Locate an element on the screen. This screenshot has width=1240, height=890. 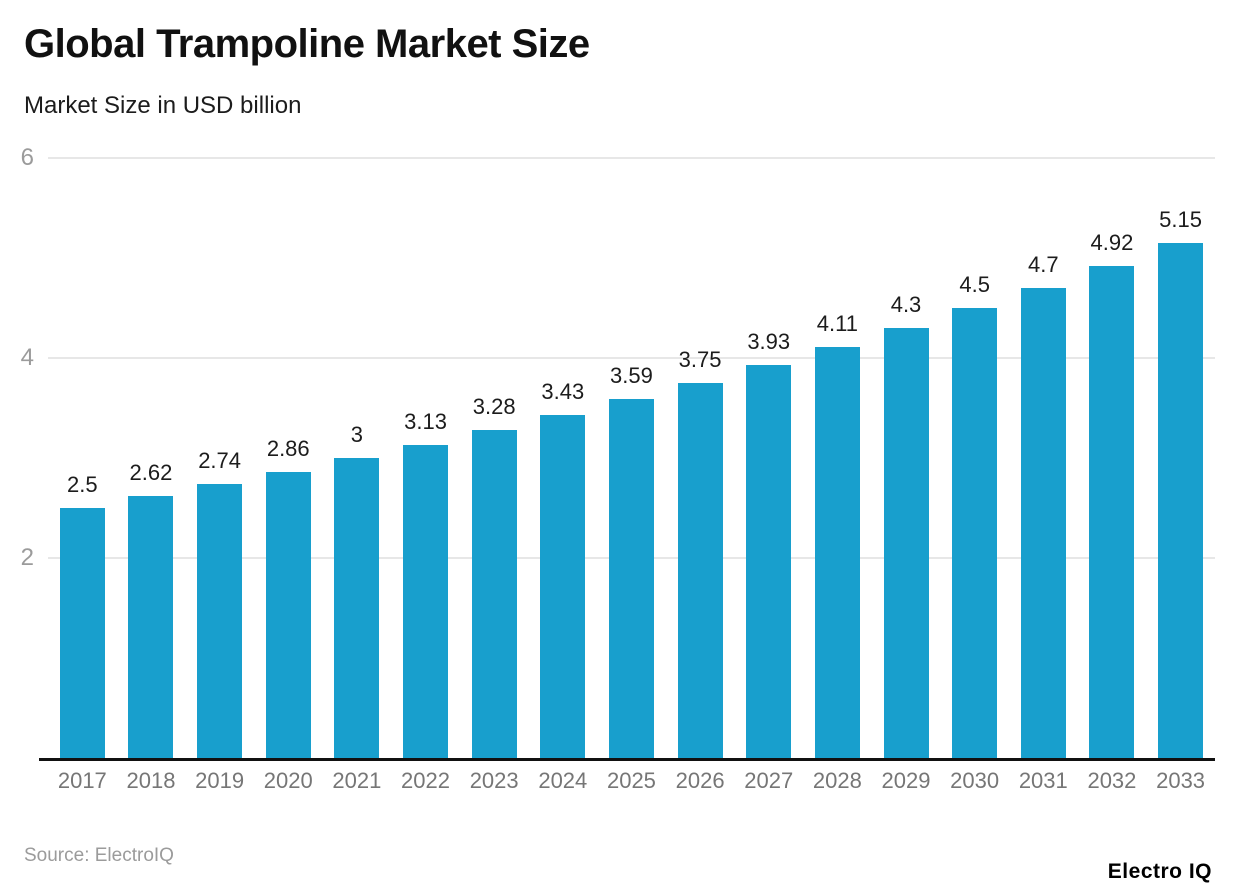
bar-value-label: 2.5 is located at coordinates (82, 484).